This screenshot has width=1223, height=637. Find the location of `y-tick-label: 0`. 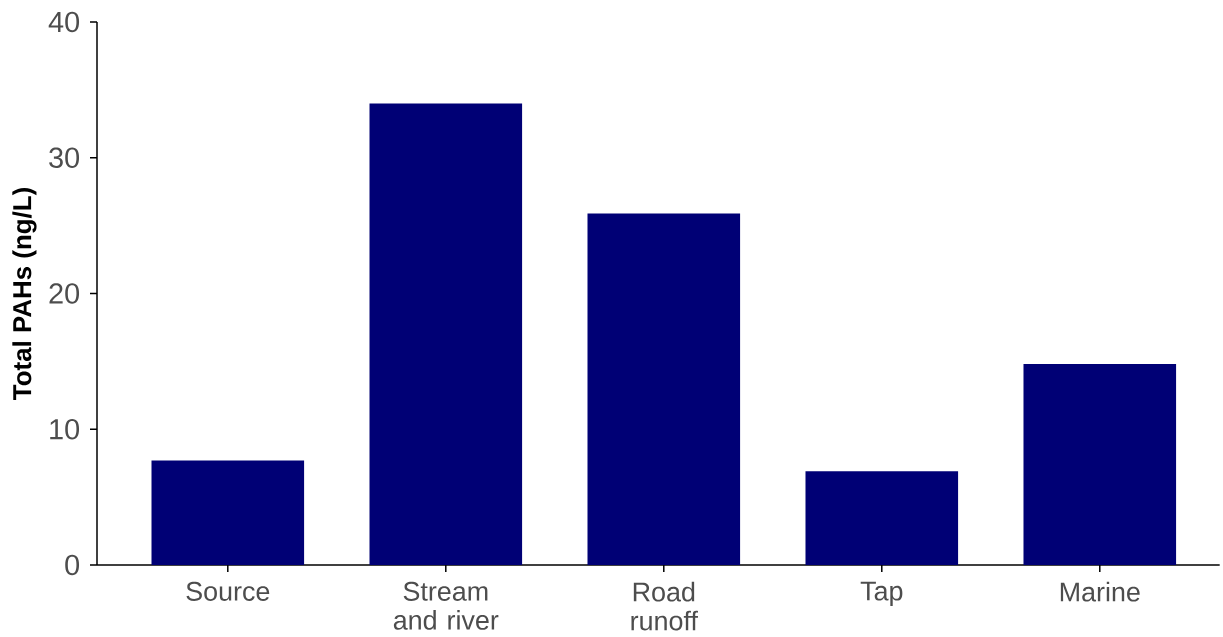

y-tick-label: 0 is located at coordinates (72, 565).